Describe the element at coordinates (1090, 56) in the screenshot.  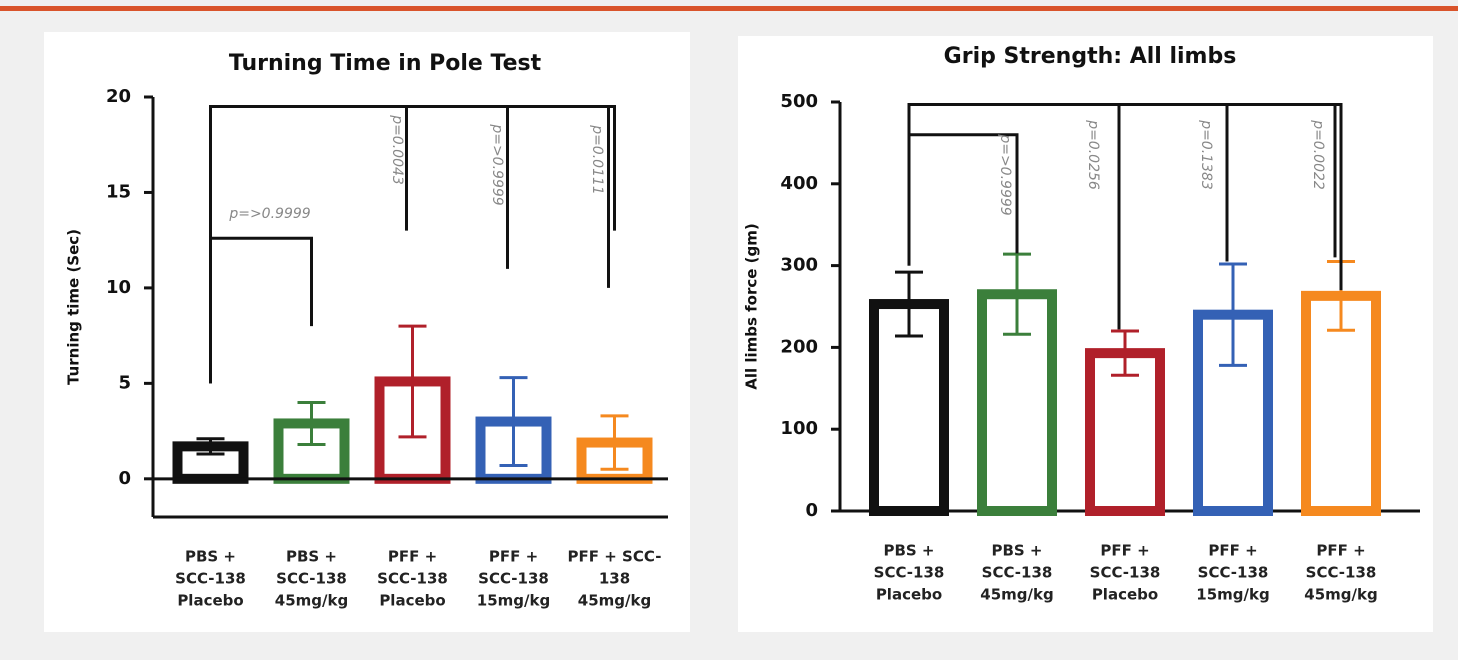
I see `chart-title: Grip Strength: All limbs` at that location.